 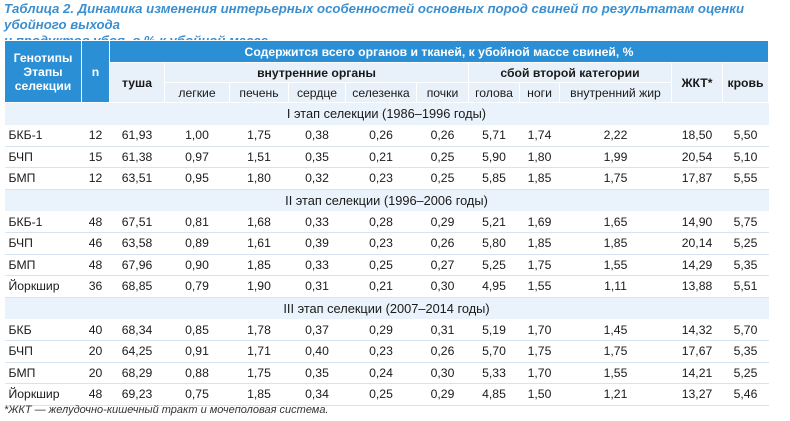 I want to click on header-blood: кровь, so click(x=745, y=82).